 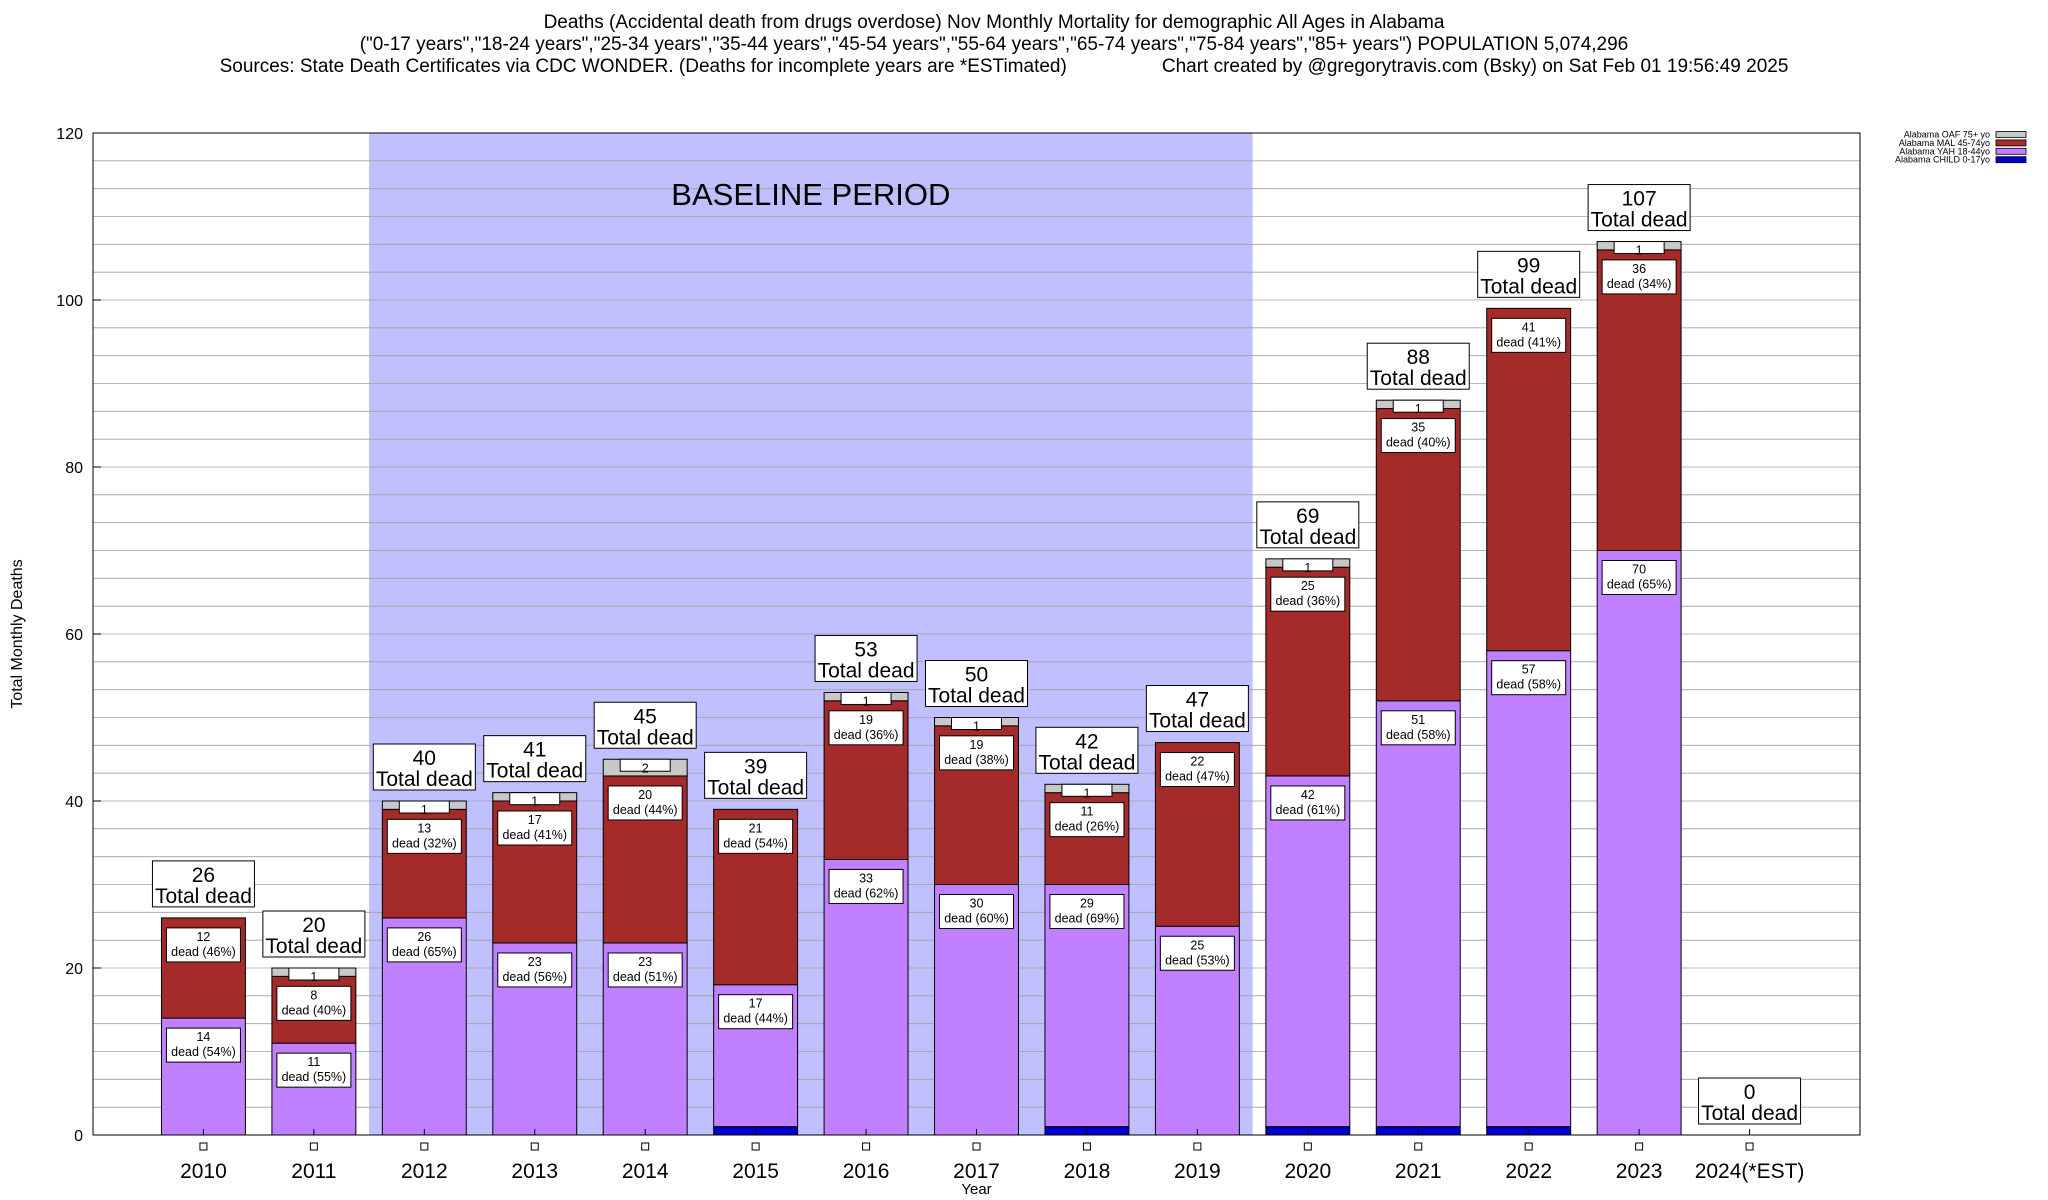 What do you see at coordinates (755, 766) in the screenshot?
I see `total-label-value: 39` at bounding box center [755, 766].